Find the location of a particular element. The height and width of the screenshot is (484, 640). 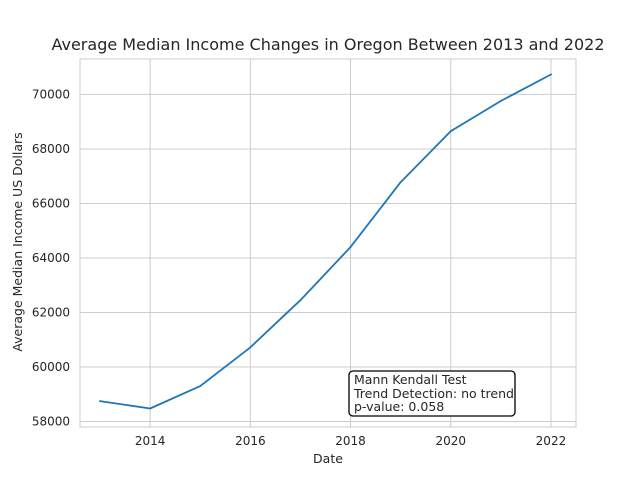

x-tick-label: 2020 is located at coordinates (450, 441).